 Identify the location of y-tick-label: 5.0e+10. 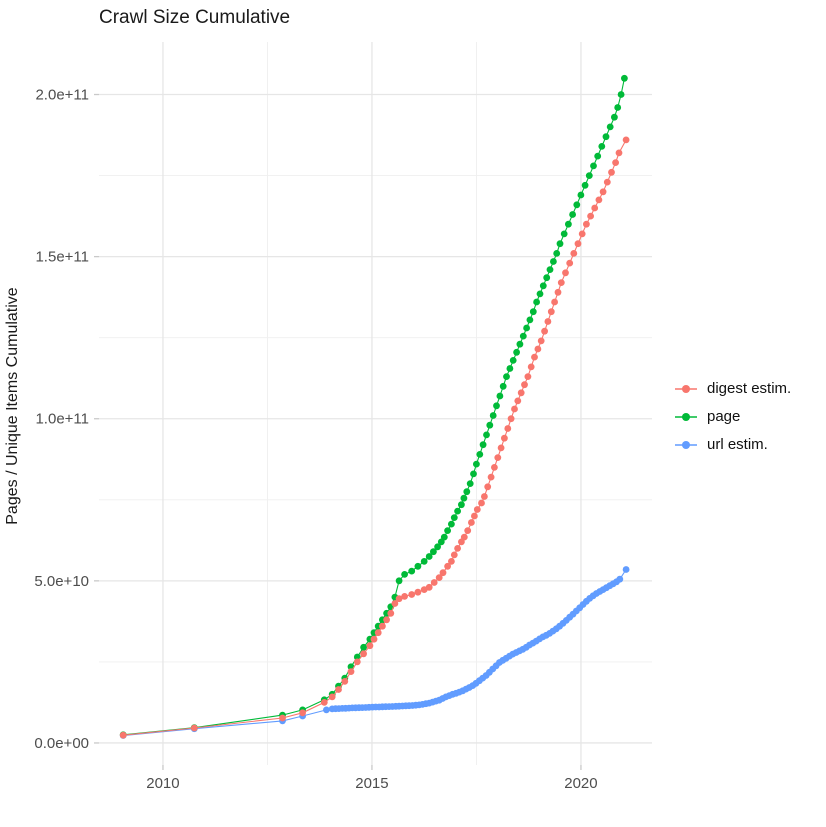
(61, 581).